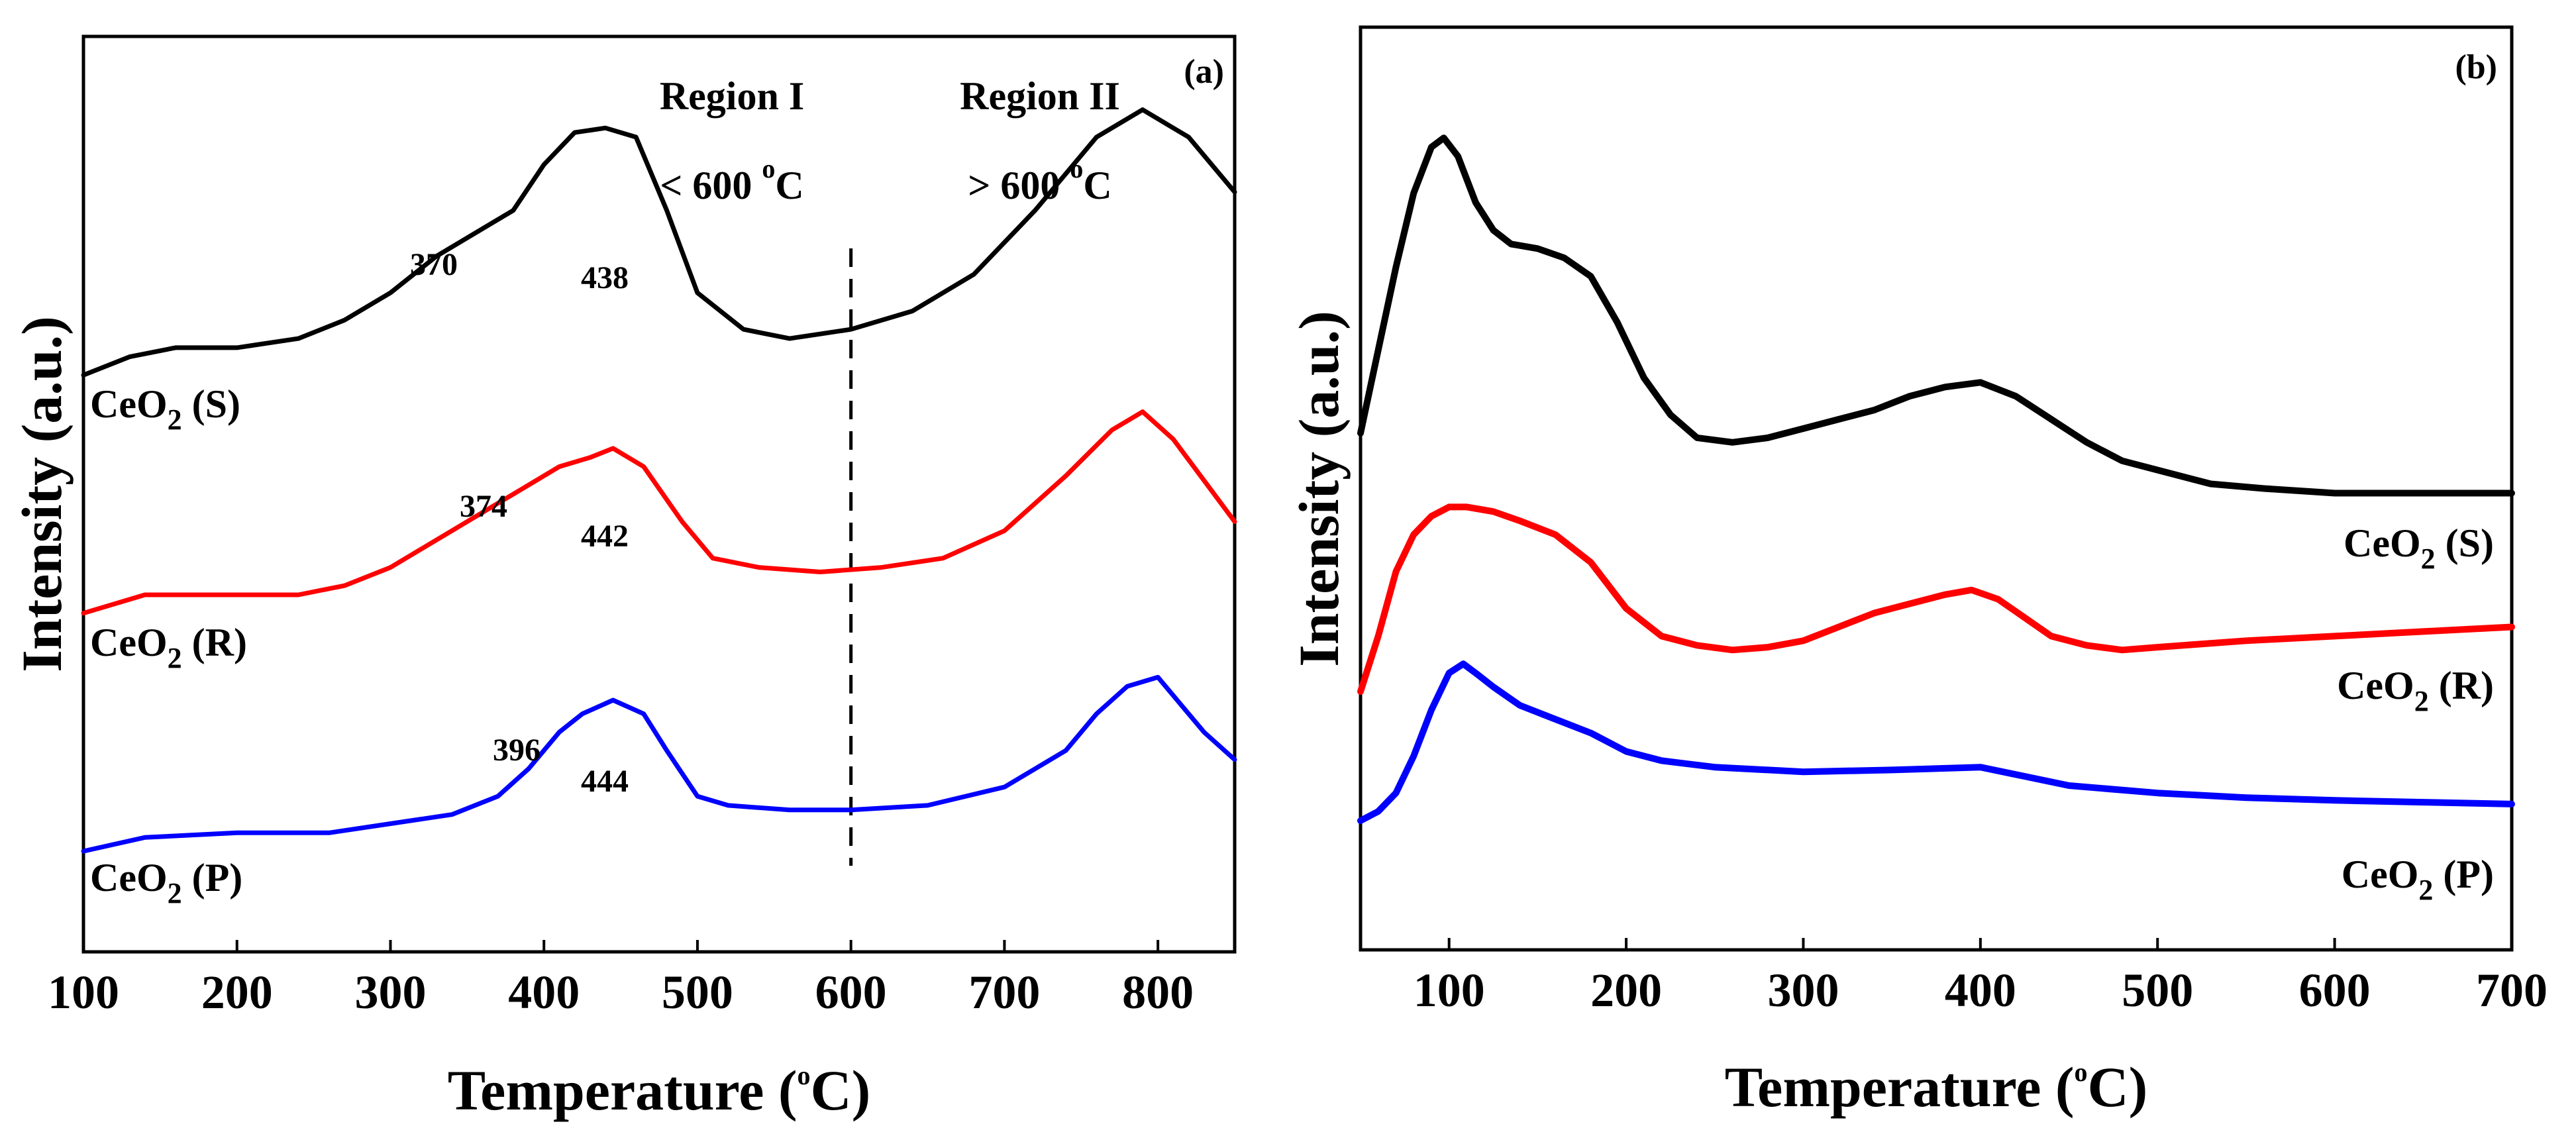  I want to click on panel-a-x-ticks: 100 200 300 400 500 600 700 800, so click(621, 979).